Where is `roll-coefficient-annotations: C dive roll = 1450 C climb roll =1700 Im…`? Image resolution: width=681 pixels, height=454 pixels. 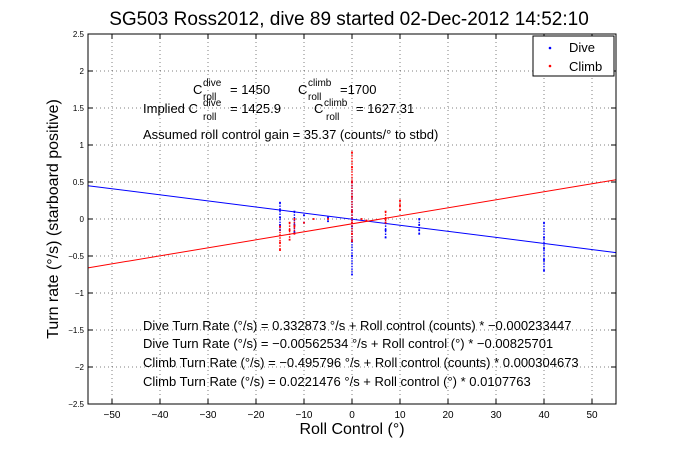
roll-coefficient-annotations: C dive roll = 1450 C climb roll =1700 Im… is located at coordinates (290, 110).